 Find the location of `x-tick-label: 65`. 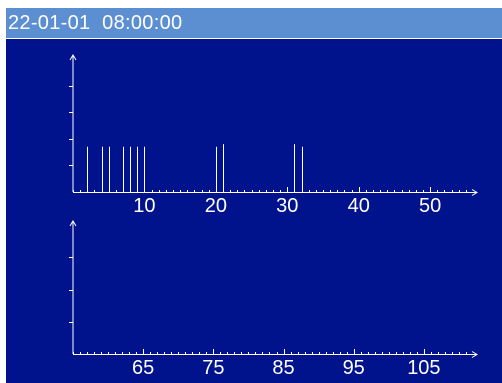

x-tick-label: 65 is located at coordinates (143, 368).